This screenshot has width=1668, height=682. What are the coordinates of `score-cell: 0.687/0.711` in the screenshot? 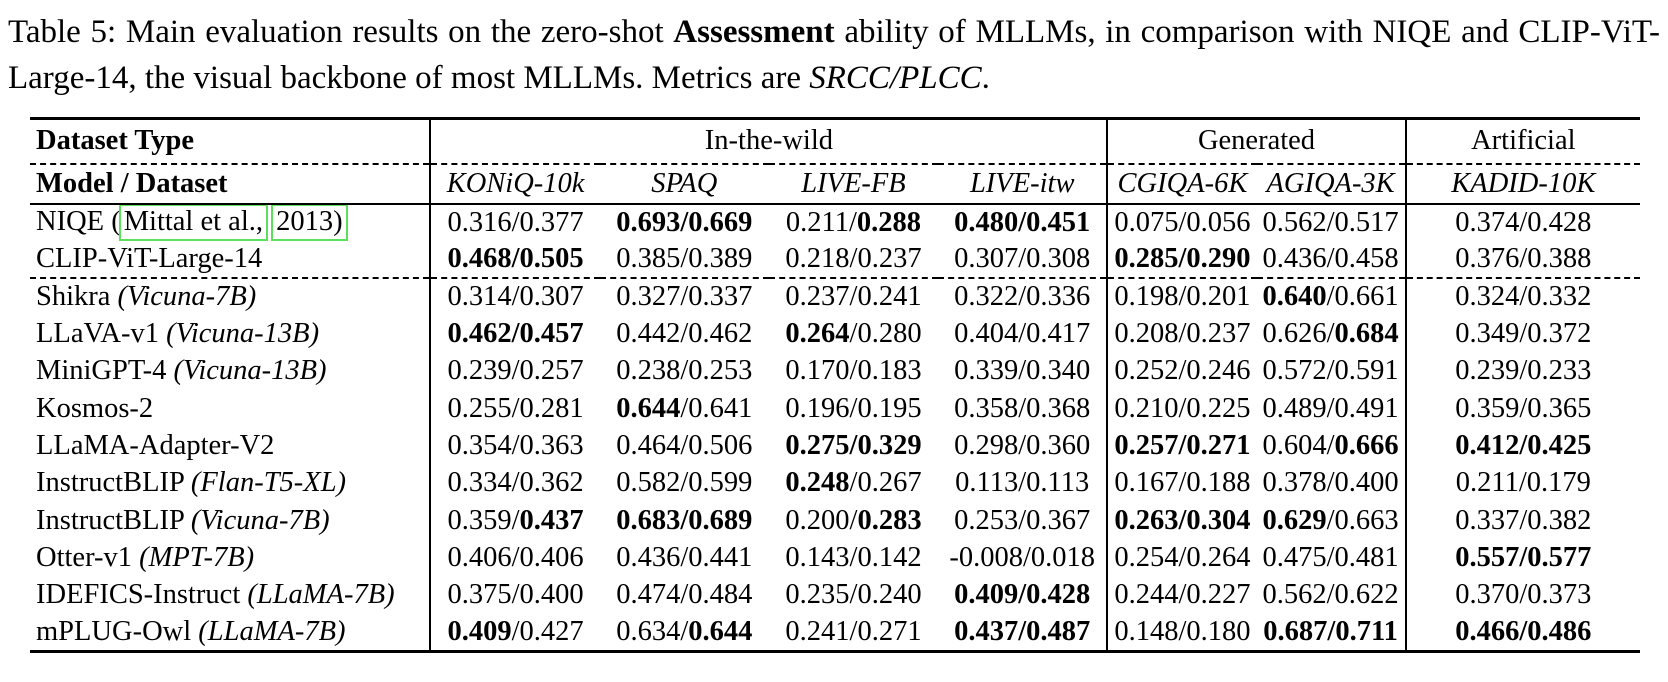 It's located at (1331, 632).